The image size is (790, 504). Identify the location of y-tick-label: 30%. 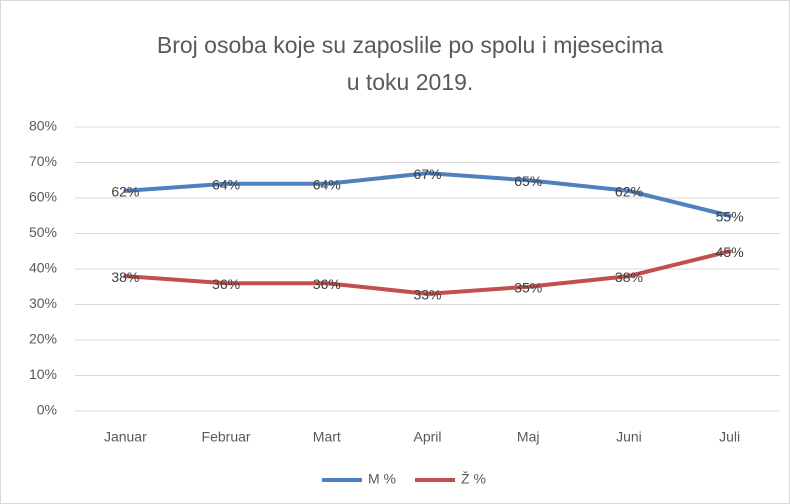
(43, 303).